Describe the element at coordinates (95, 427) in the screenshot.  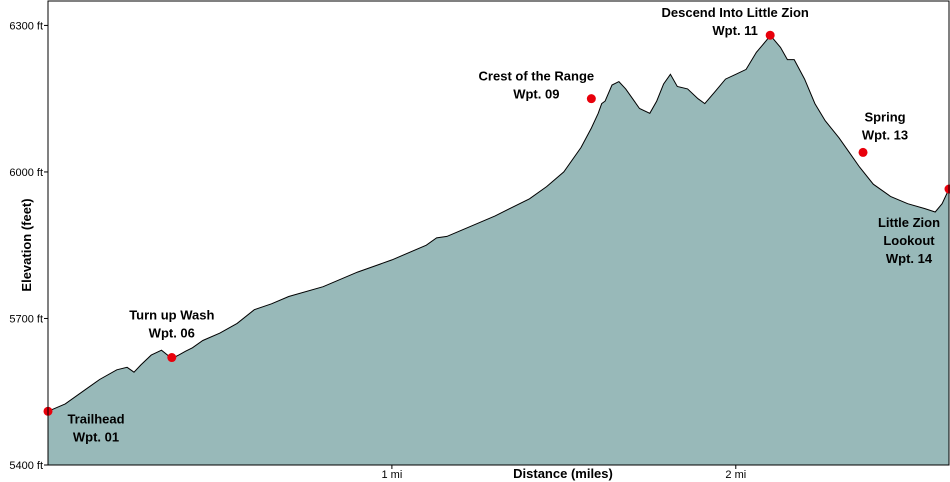
I see `waypoint-label: Trailhead Wpt. 01` at that location.